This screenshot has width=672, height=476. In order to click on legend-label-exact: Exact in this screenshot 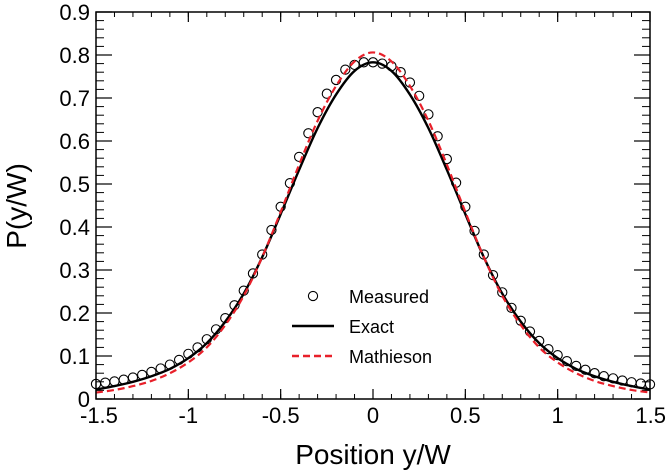, I will do `click(371, 327)`.